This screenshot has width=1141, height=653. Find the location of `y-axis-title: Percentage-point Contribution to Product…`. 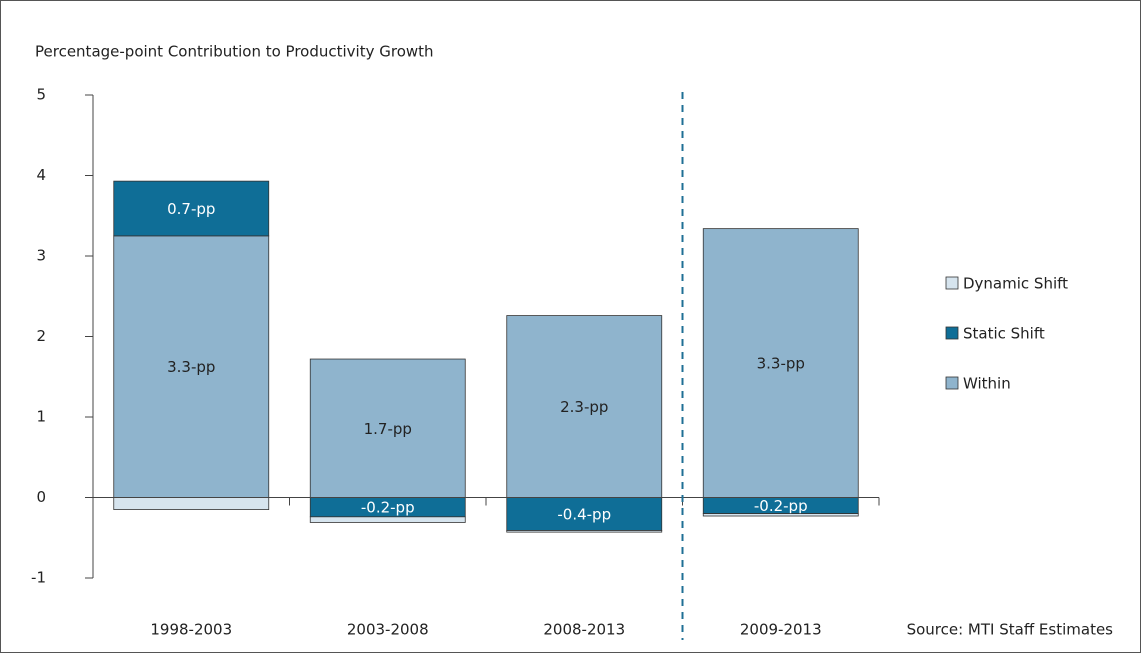

y-axis-title: Percentage-point Contribution to Product… is located at coordinates (234, 52).